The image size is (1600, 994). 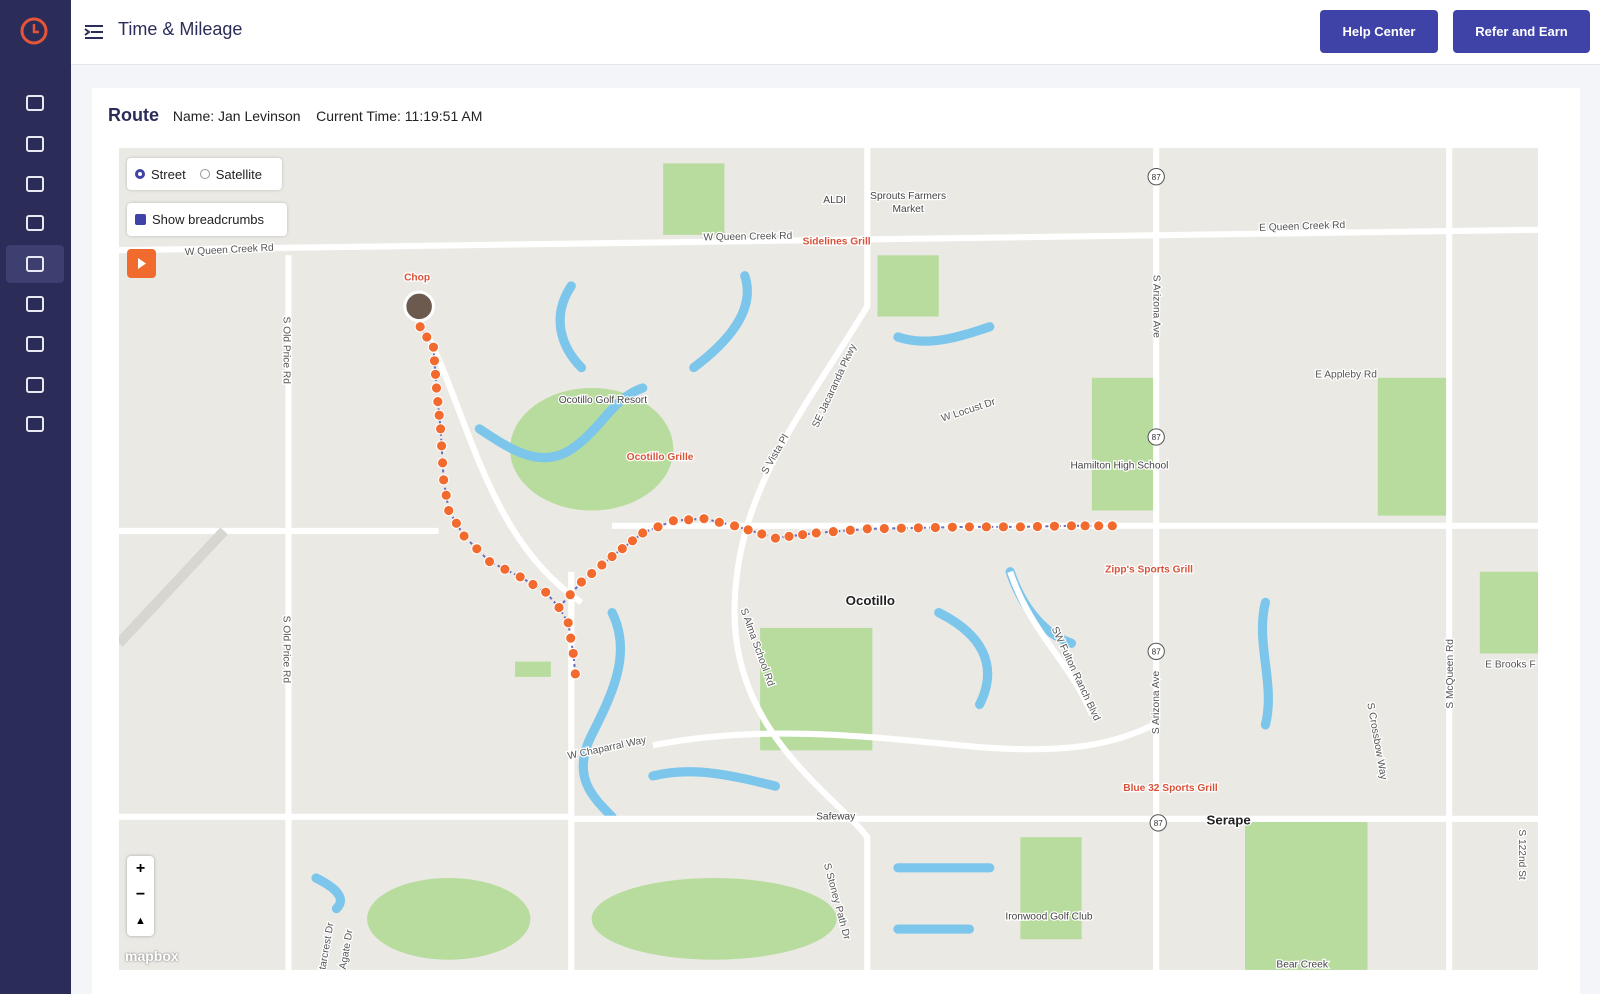 I want to click on breadcrumb-toggle: Show breadcrumbs, so click(x=208, y=219).